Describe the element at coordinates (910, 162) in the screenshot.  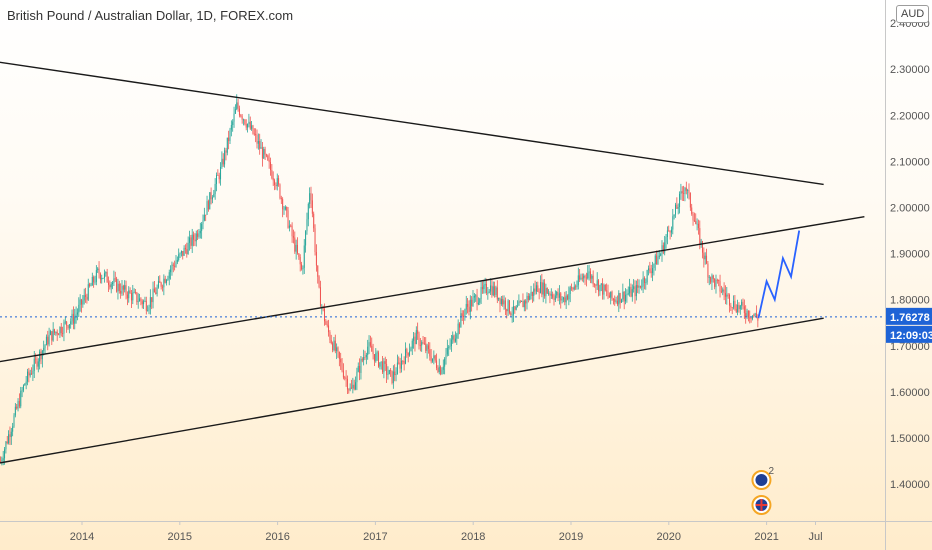
I see `y-tick-label: 2.10000` at that location.